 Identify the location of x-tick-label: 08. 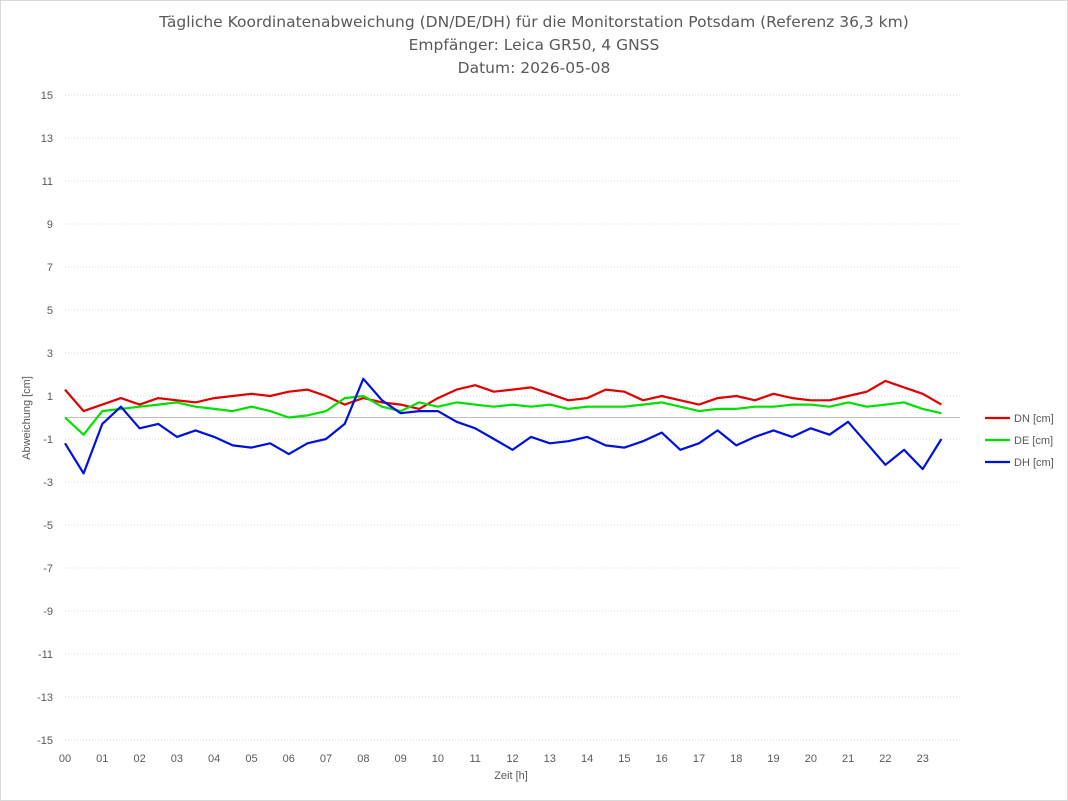
(363, 759).